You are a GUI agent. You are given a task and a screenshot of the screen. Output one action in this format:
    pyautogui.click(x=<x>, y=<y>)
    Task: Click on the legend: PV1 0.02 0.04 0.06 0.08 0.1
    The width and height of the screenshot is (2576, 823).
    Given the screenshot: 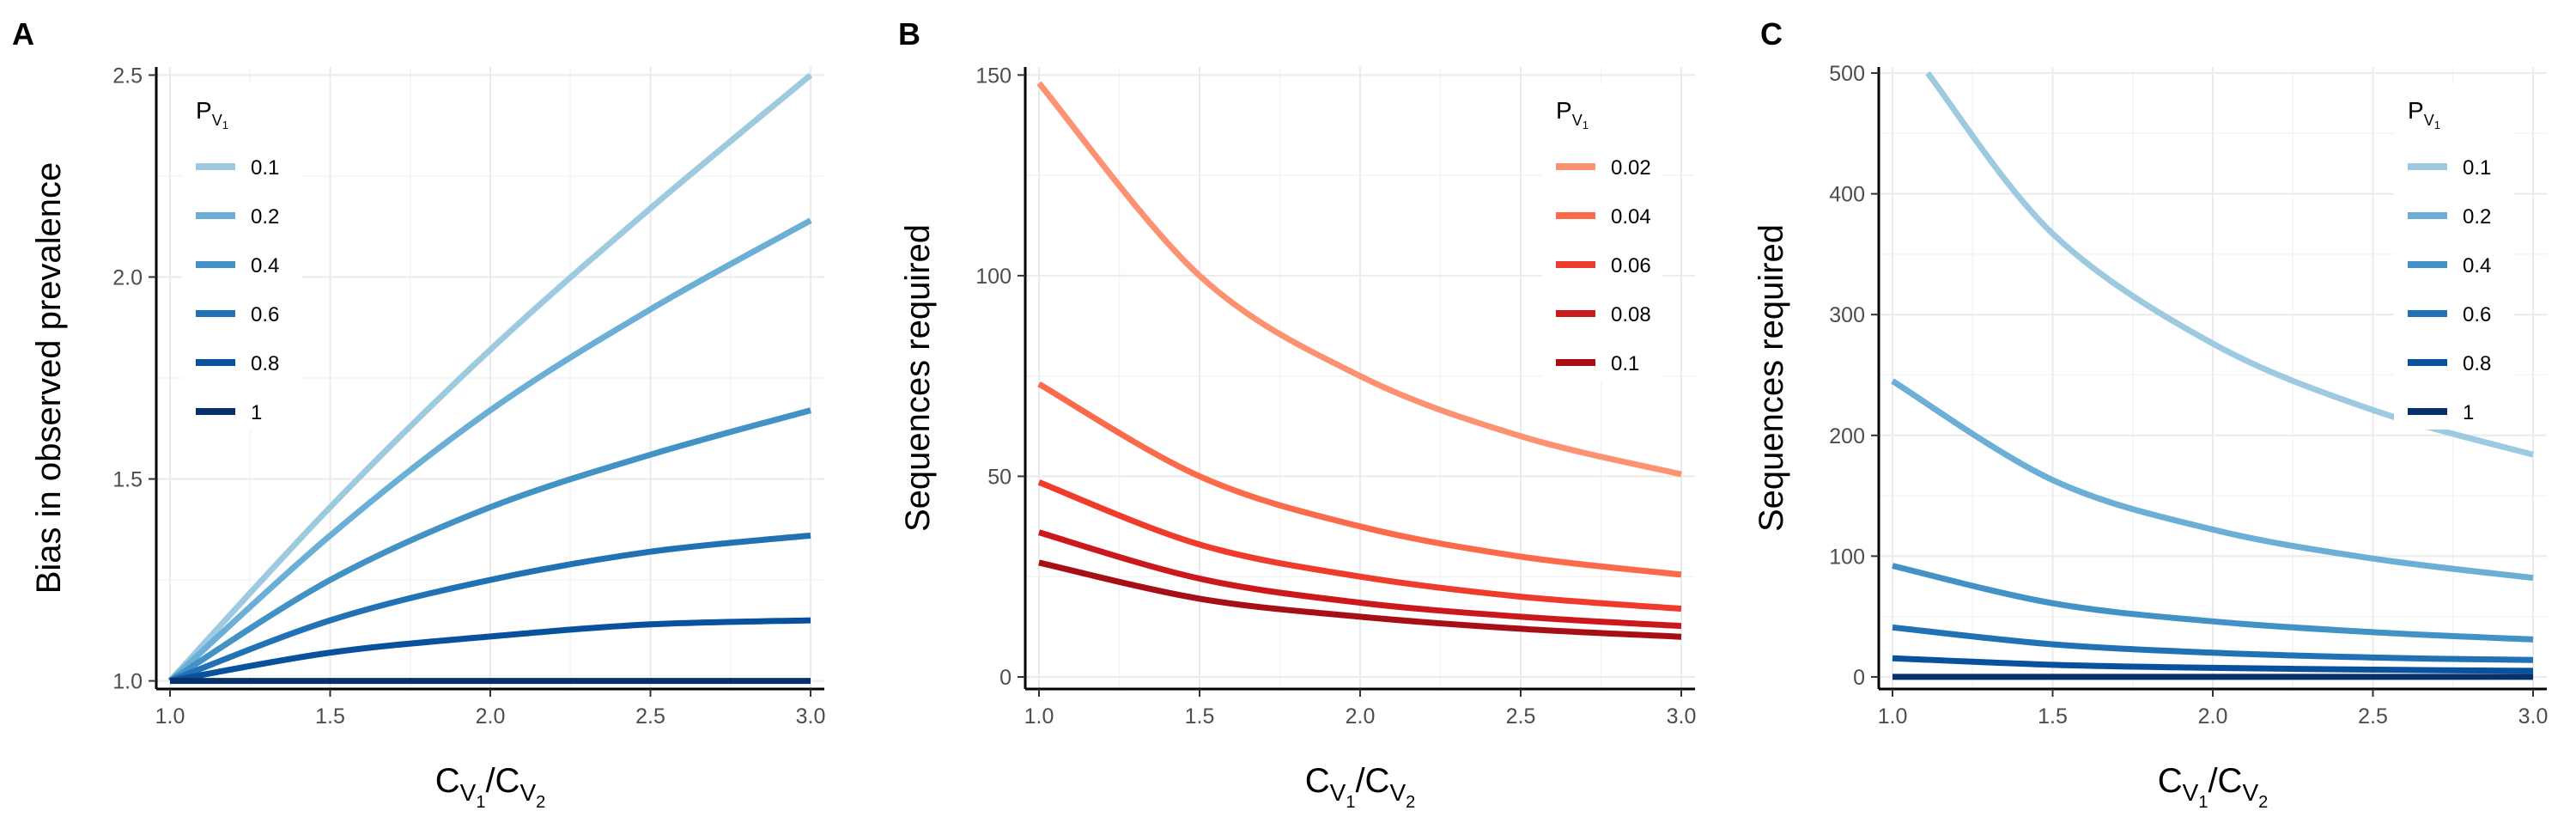 What is the action you would take?
    pyautogui.click(x=1602, y=232)
    